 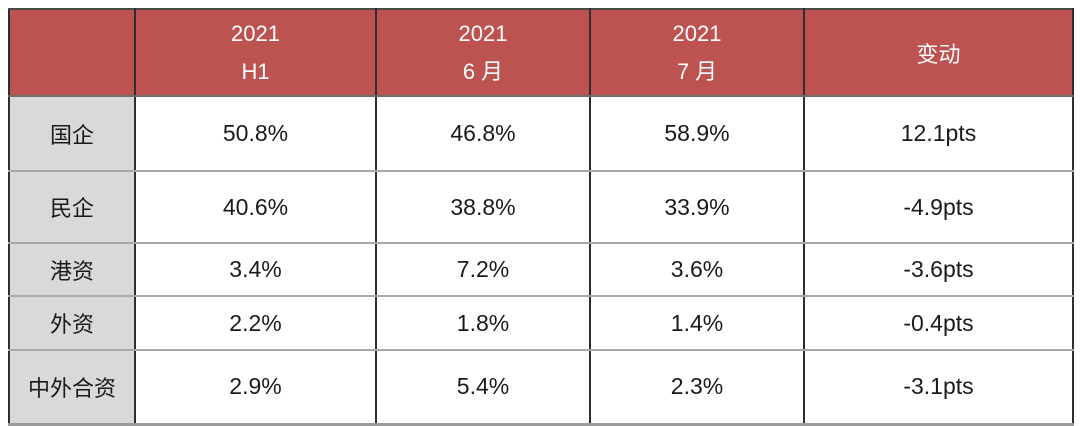 I want to click on header-cell-2021-jun: 2021 6 月, so click(x=483, y=52).